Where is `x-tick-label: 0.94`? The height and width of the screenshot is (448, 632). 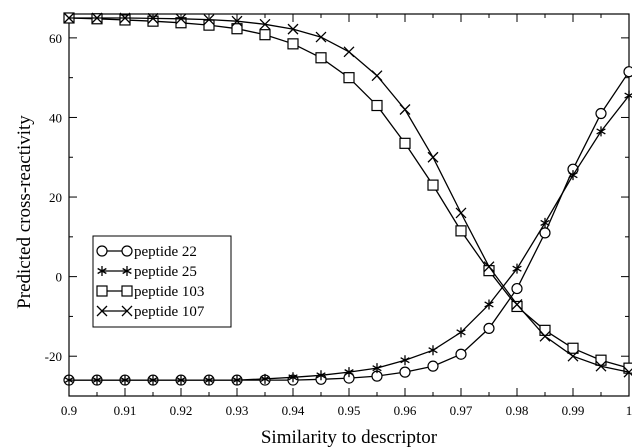 x-tick-label: 0.94 is located at coordinates (293, 410).